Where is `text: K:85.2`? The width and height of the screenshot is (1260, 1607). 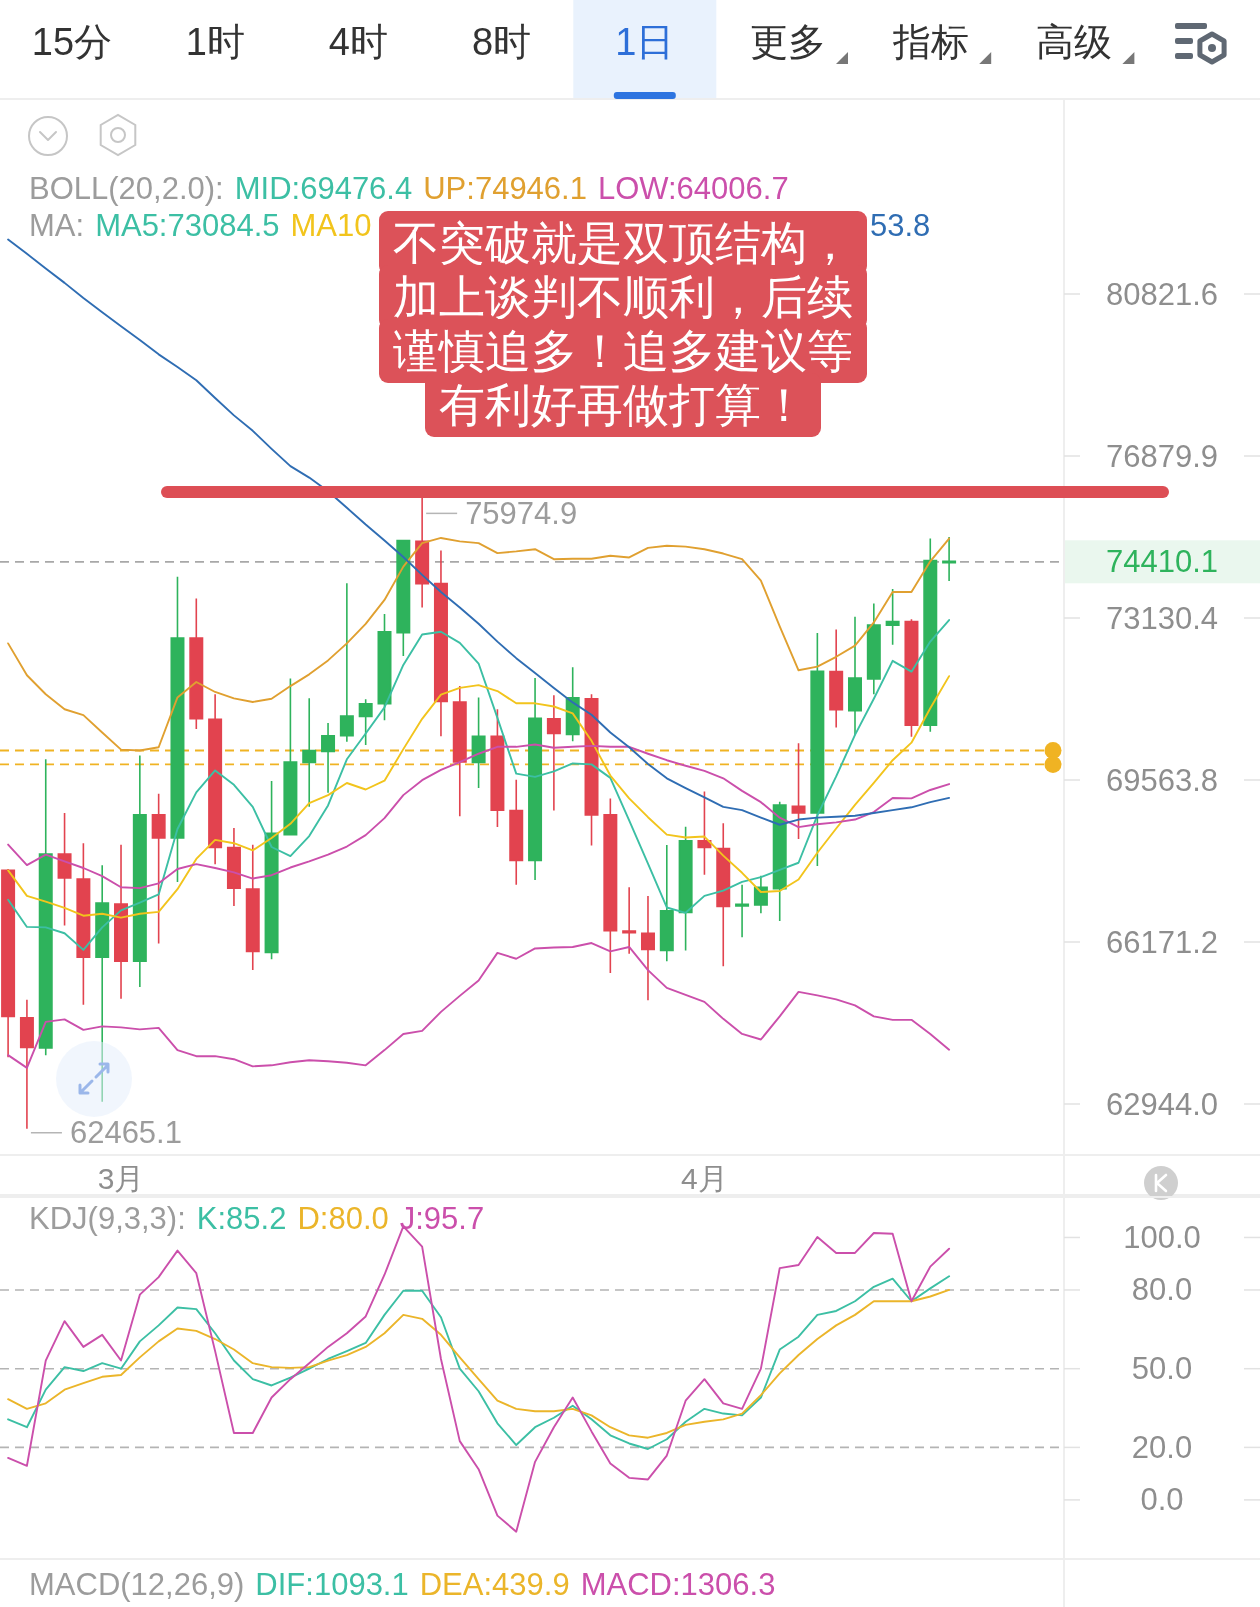 text: K:85.2 is located at coordinates (241, 1218).